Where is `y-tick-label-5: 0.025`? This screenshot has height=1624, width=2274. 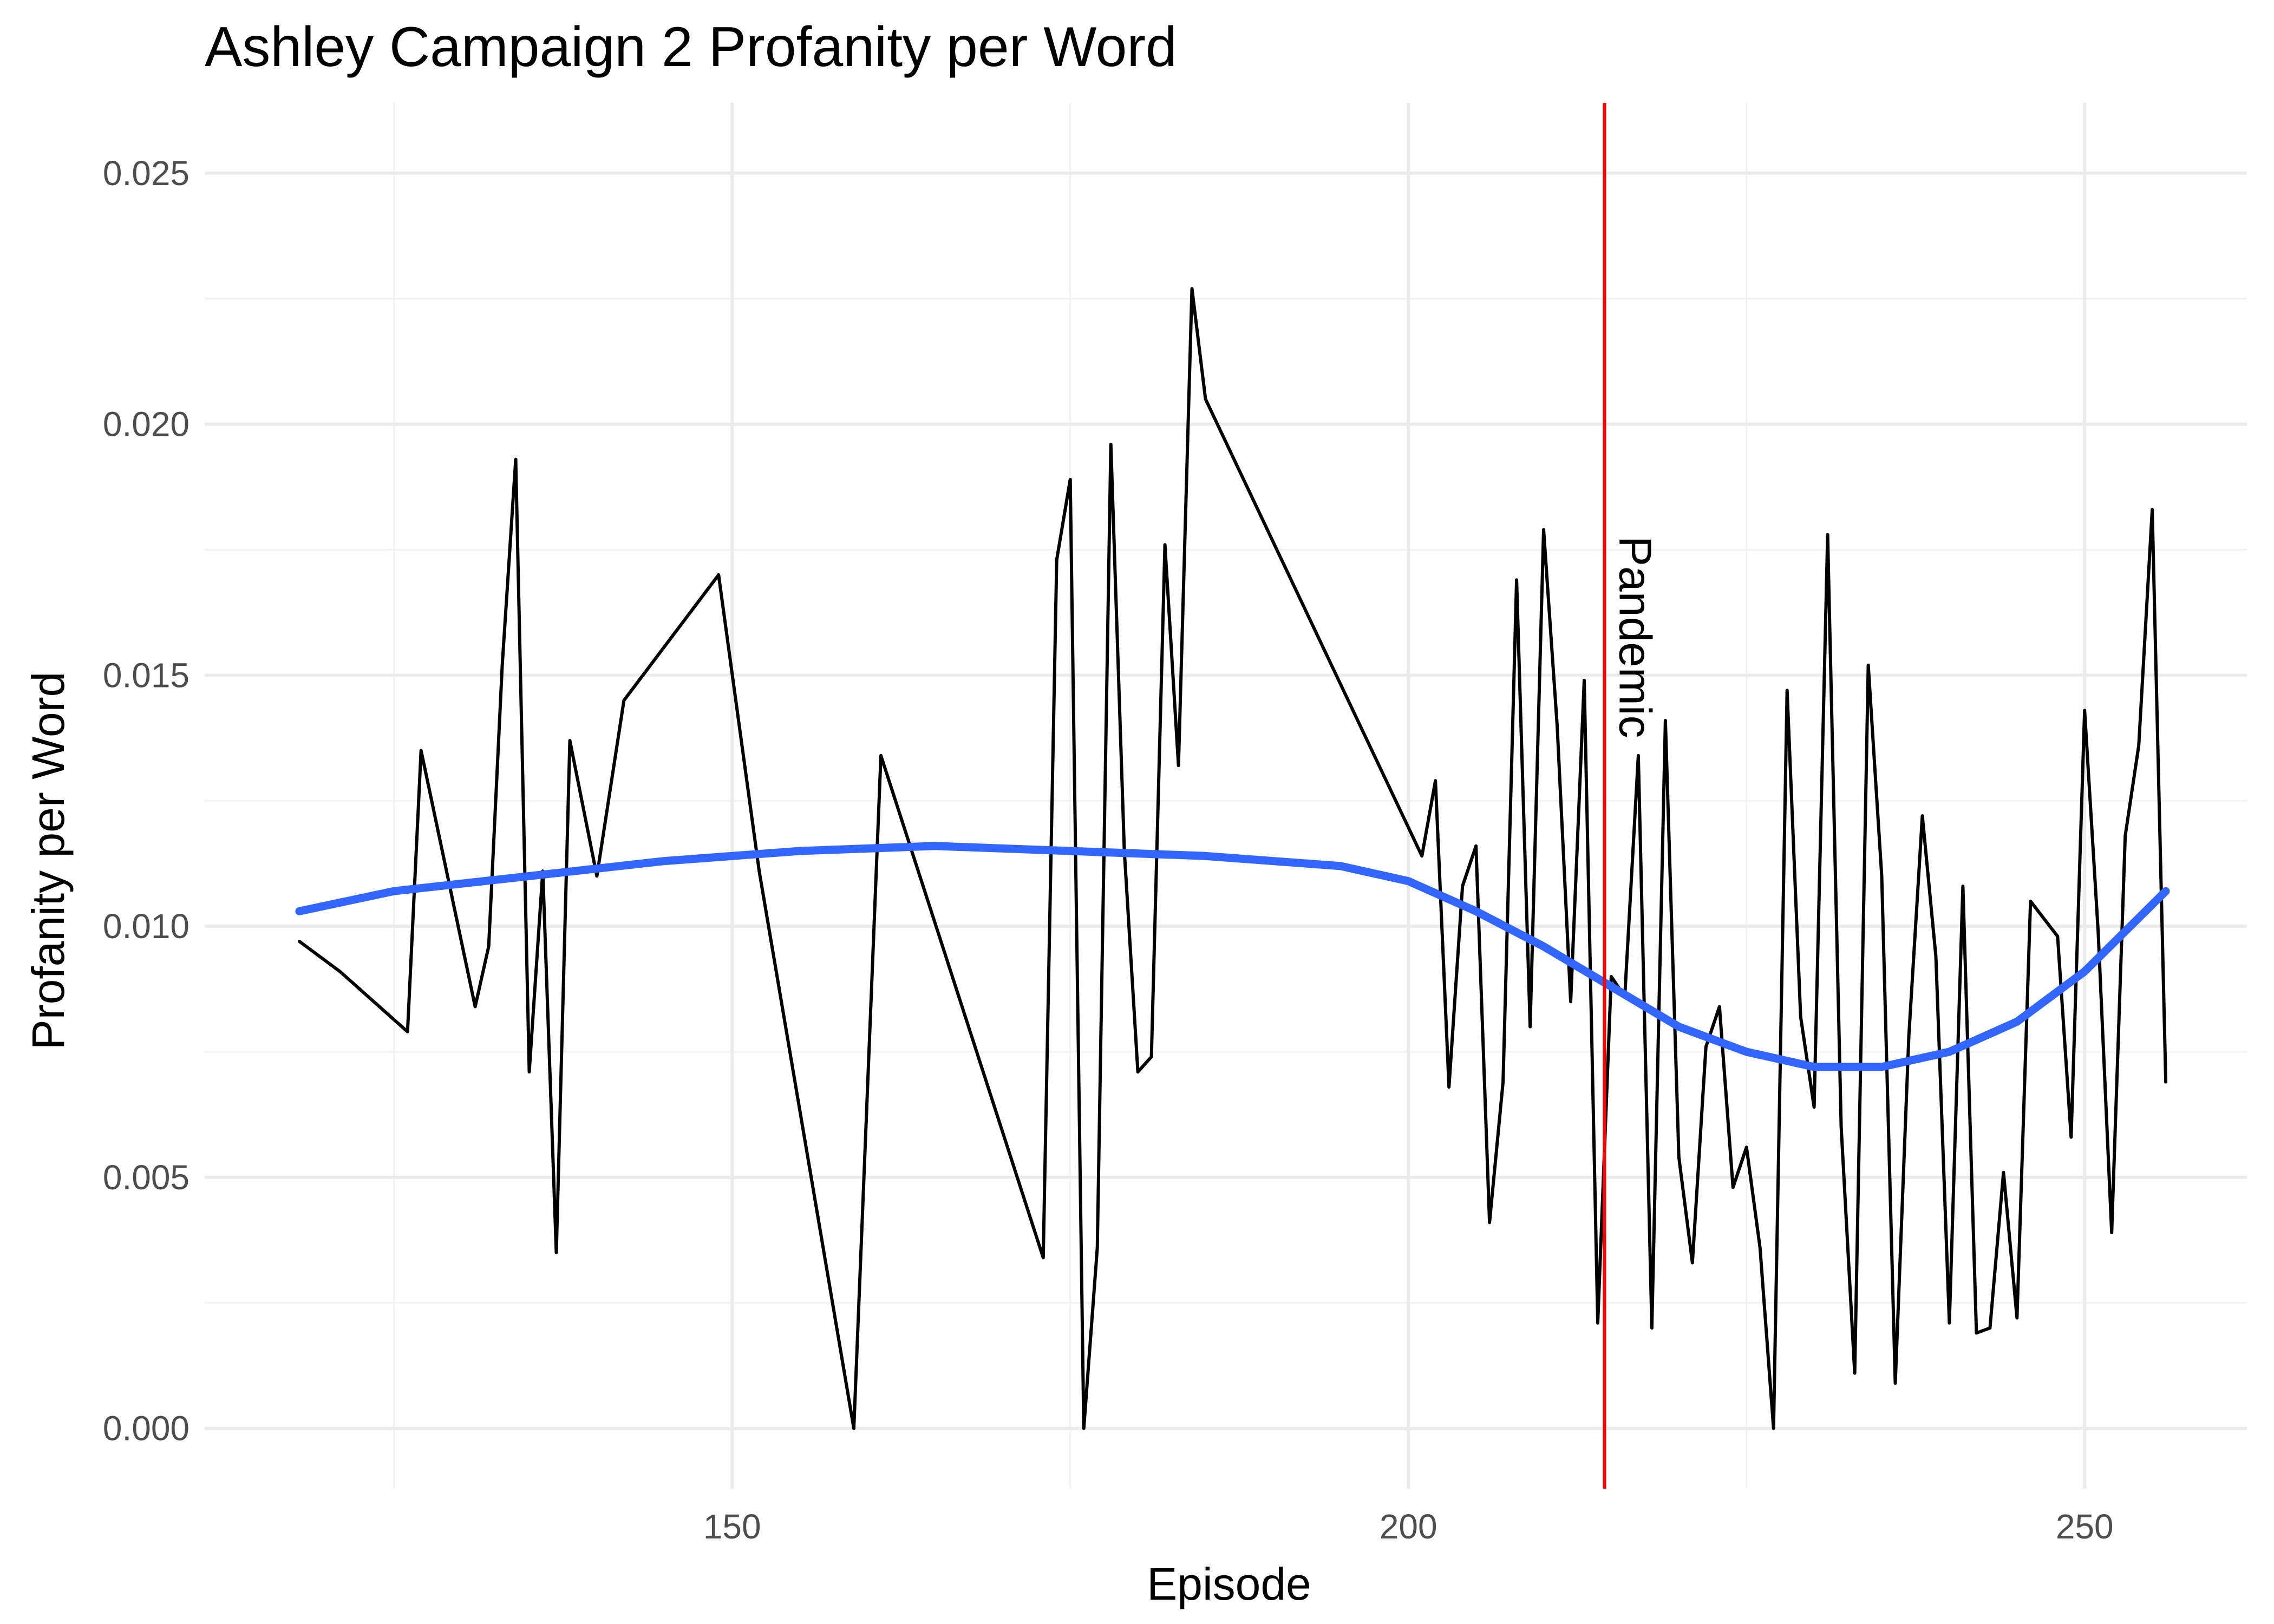 y-tick-label-5: 0.025 is located at coordinates (147, 173).